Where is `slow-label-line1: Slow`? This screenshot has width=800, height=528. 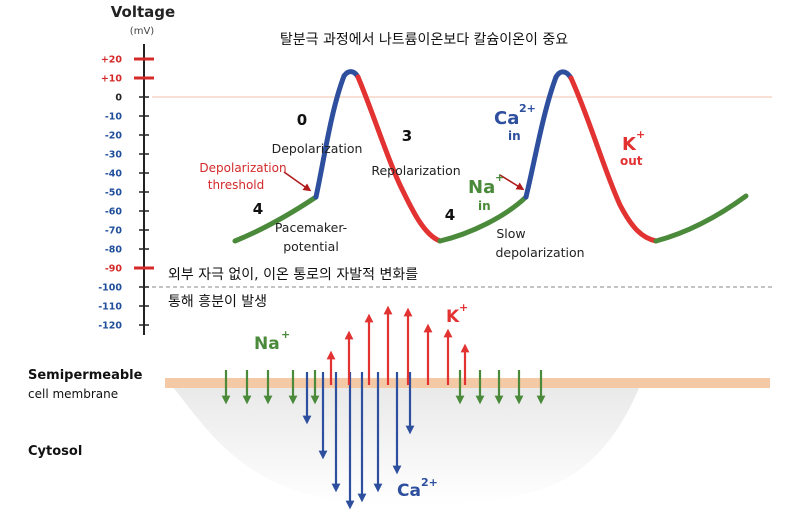 slow-label-line1: Slow is located at coordinates (510, 233).